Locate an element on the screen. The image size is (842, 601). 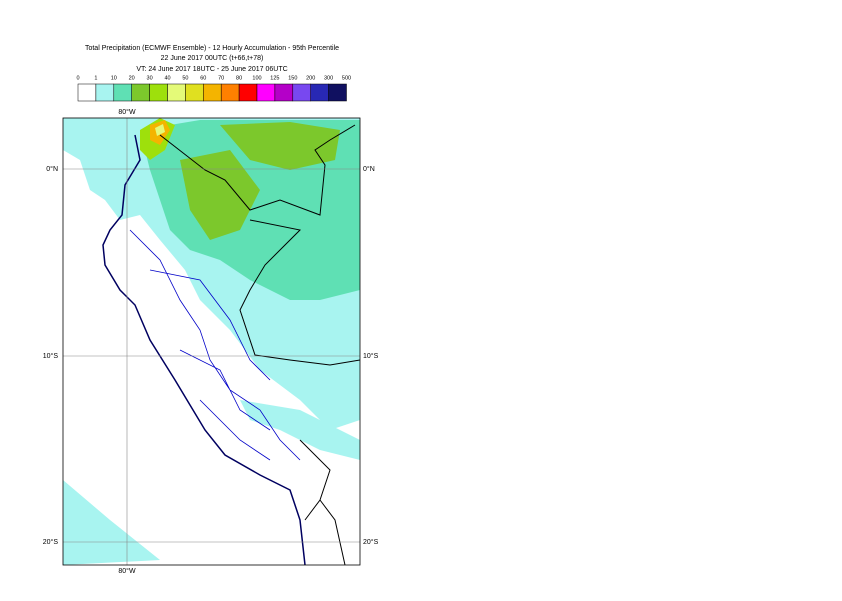
legend-label: 150 is located at coordinates (292, 78).